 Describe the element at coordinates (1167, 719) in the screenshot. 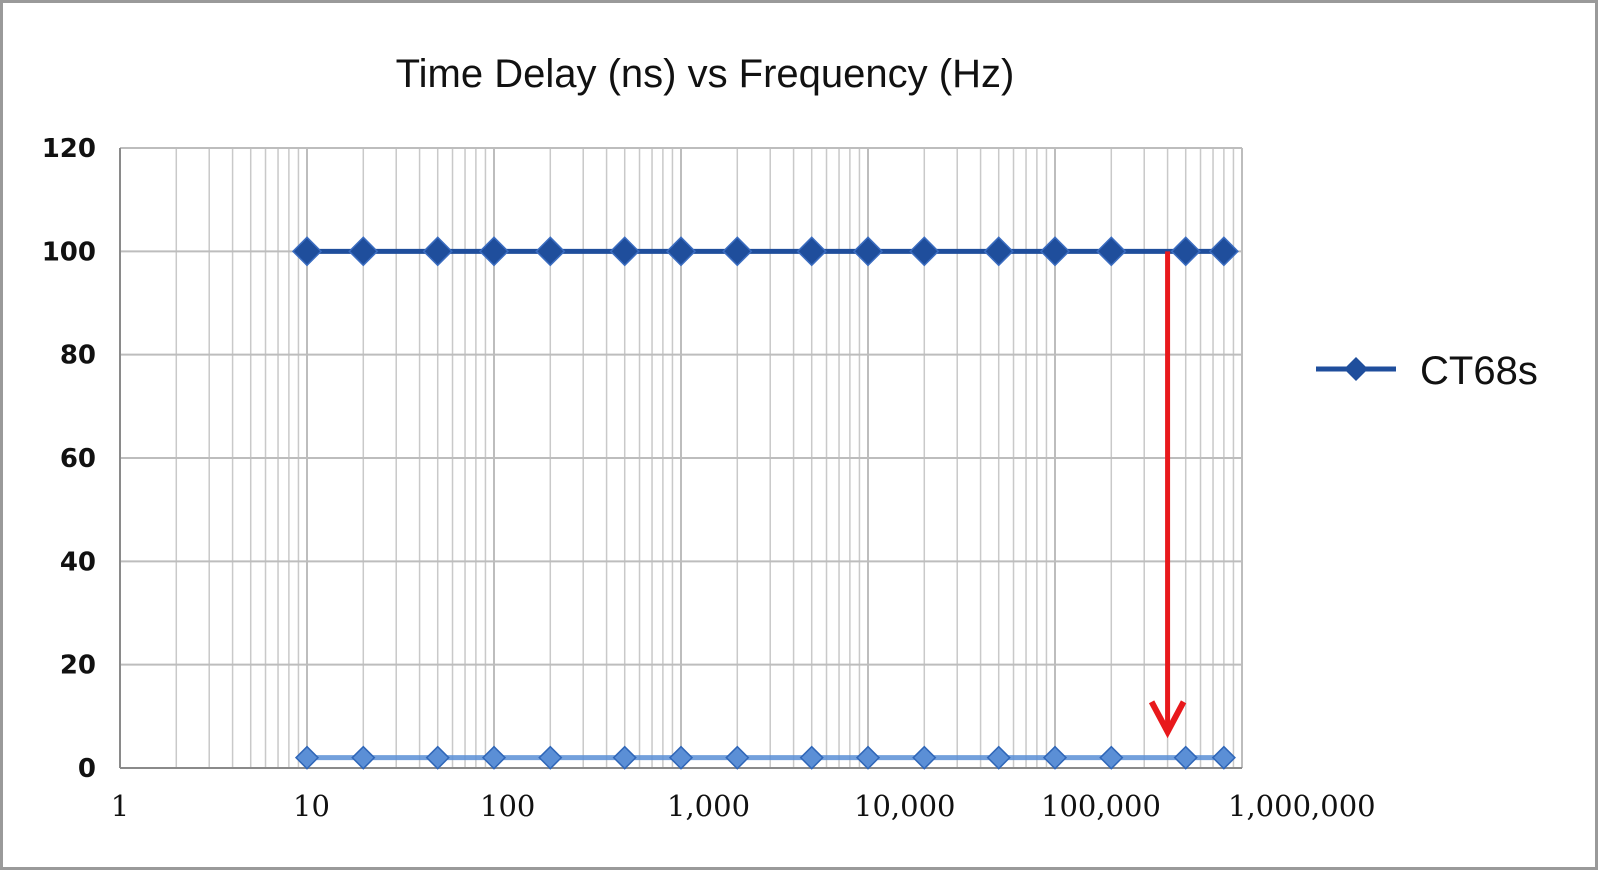

I see `annotation-arrow-head` at that location.